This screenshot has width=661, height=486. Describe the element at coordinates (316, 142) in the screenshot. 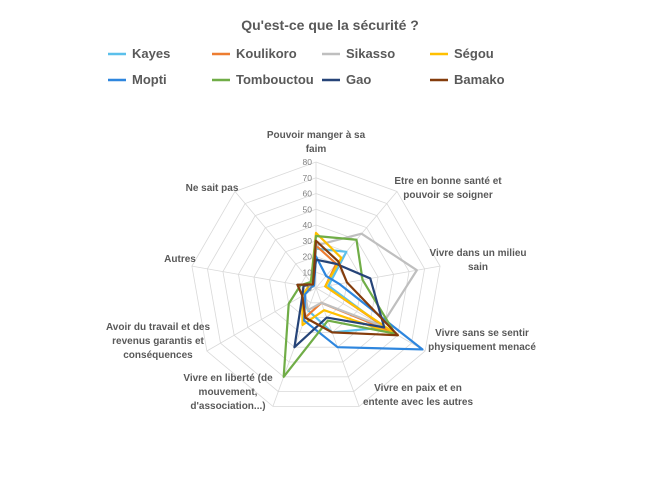

I see `axis-label-1: Pouvoir manger à sa faim` at that location.